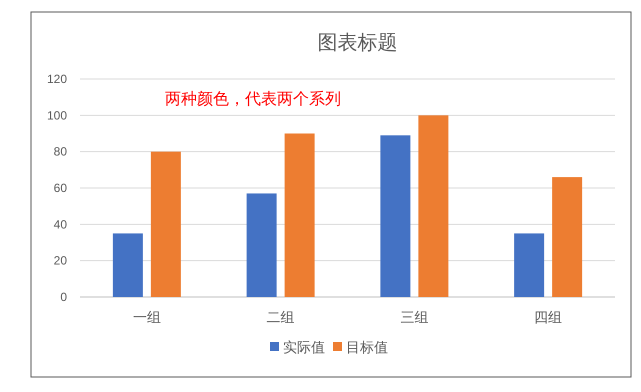  I want to click on y-tick-label: 20, so click(61, 261).